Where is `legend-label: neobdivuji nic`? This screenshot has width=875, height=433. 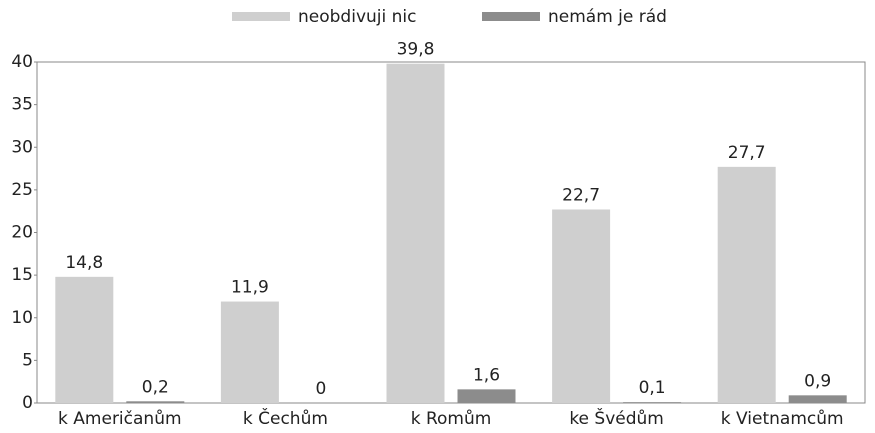
legend-label: neobdivuji nic is located at coordinates (357, 17).